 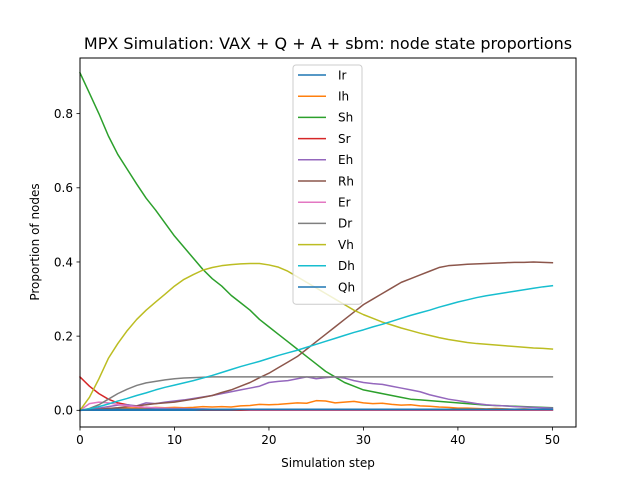 What do you see at coordinates (346, 245) in the screenshot?
I see `legend-label-vh: Vh` at bounding box center [346, 245].